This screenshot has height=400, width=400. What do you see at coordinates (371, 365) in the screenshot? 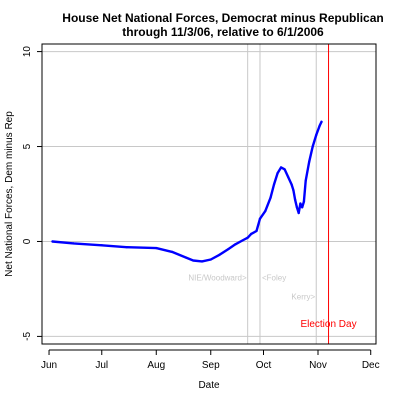
I see `x-tick-label: Dec` at bounding box center [371, 365].